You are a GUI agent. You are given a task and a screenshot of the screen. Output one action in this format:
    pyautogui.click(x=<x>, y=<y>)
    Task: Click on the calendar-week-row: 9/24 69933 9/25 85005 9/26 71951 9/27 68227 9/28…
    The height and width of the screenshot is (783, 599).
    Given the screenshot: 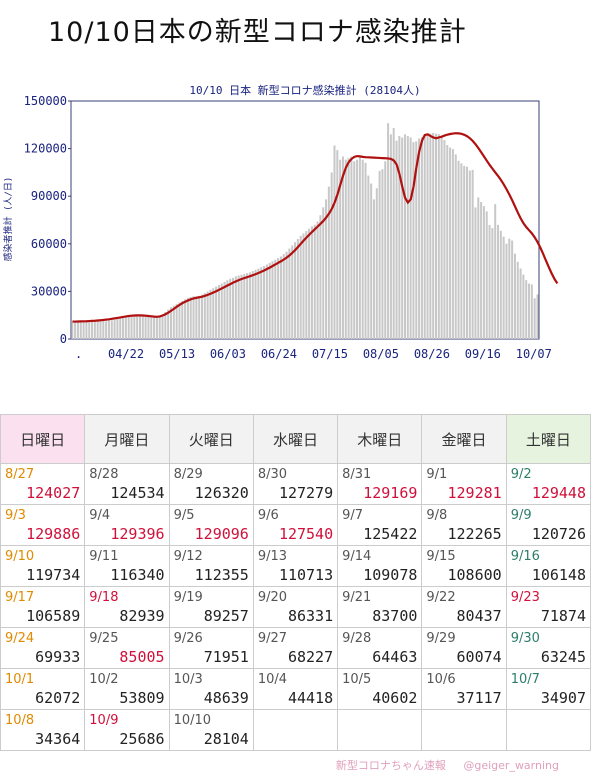 What is the action you would take?
    pyautogui.click(x=296, y=648)
    